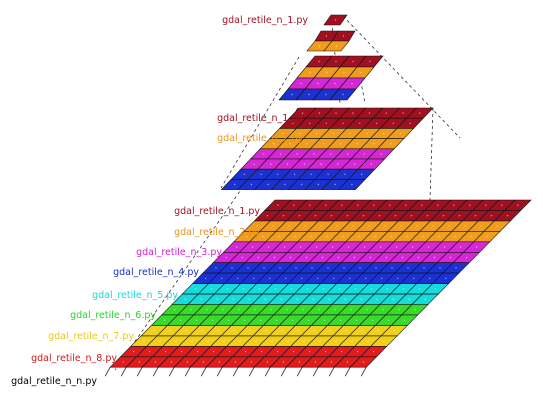 The width and height of the screenshot is (543, 400). Describe the element at coordinates (179, 252) in the screenshot. I see `label-pyramid-3-3: gdal_retile_n_3.py` at that location.